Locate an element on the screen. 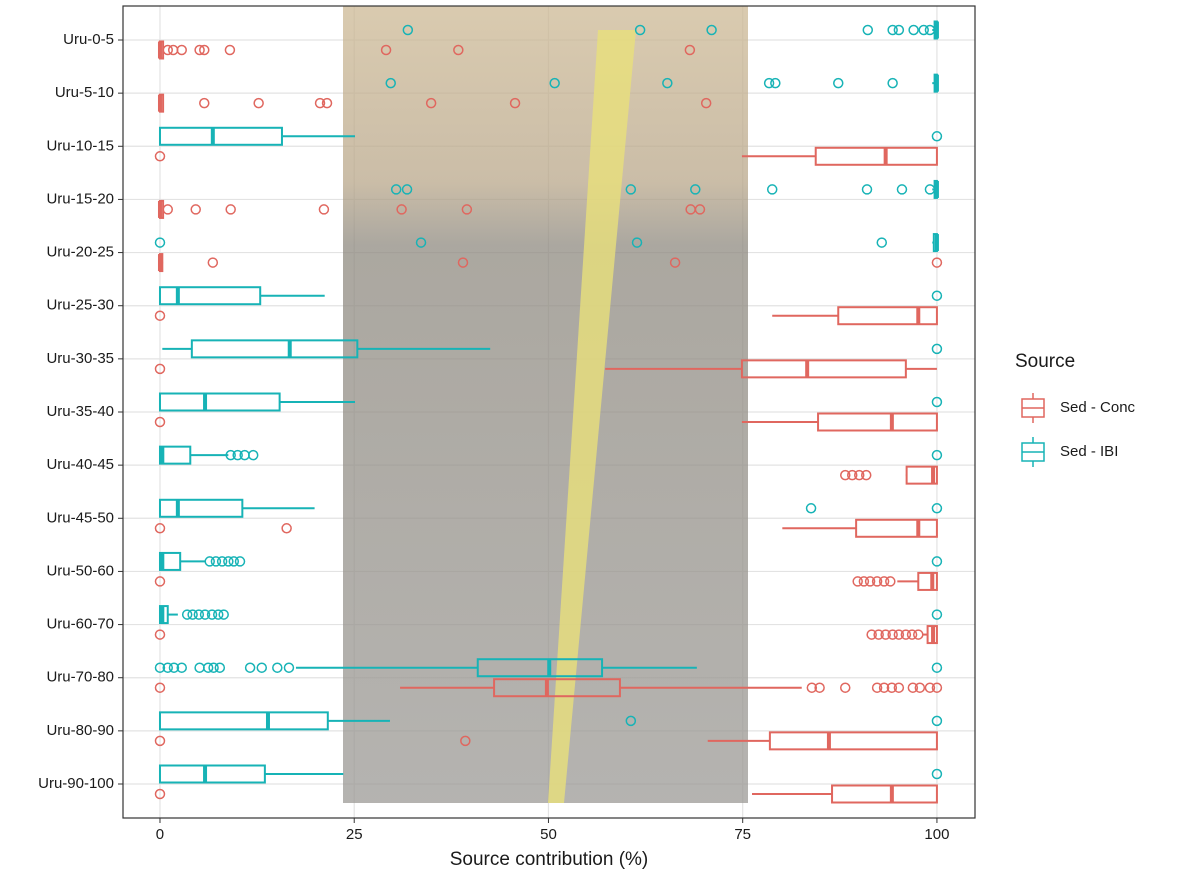 The image size is (1180, 876). y-tick-label: Uru-60-70 is located at coordinates (80, 624).